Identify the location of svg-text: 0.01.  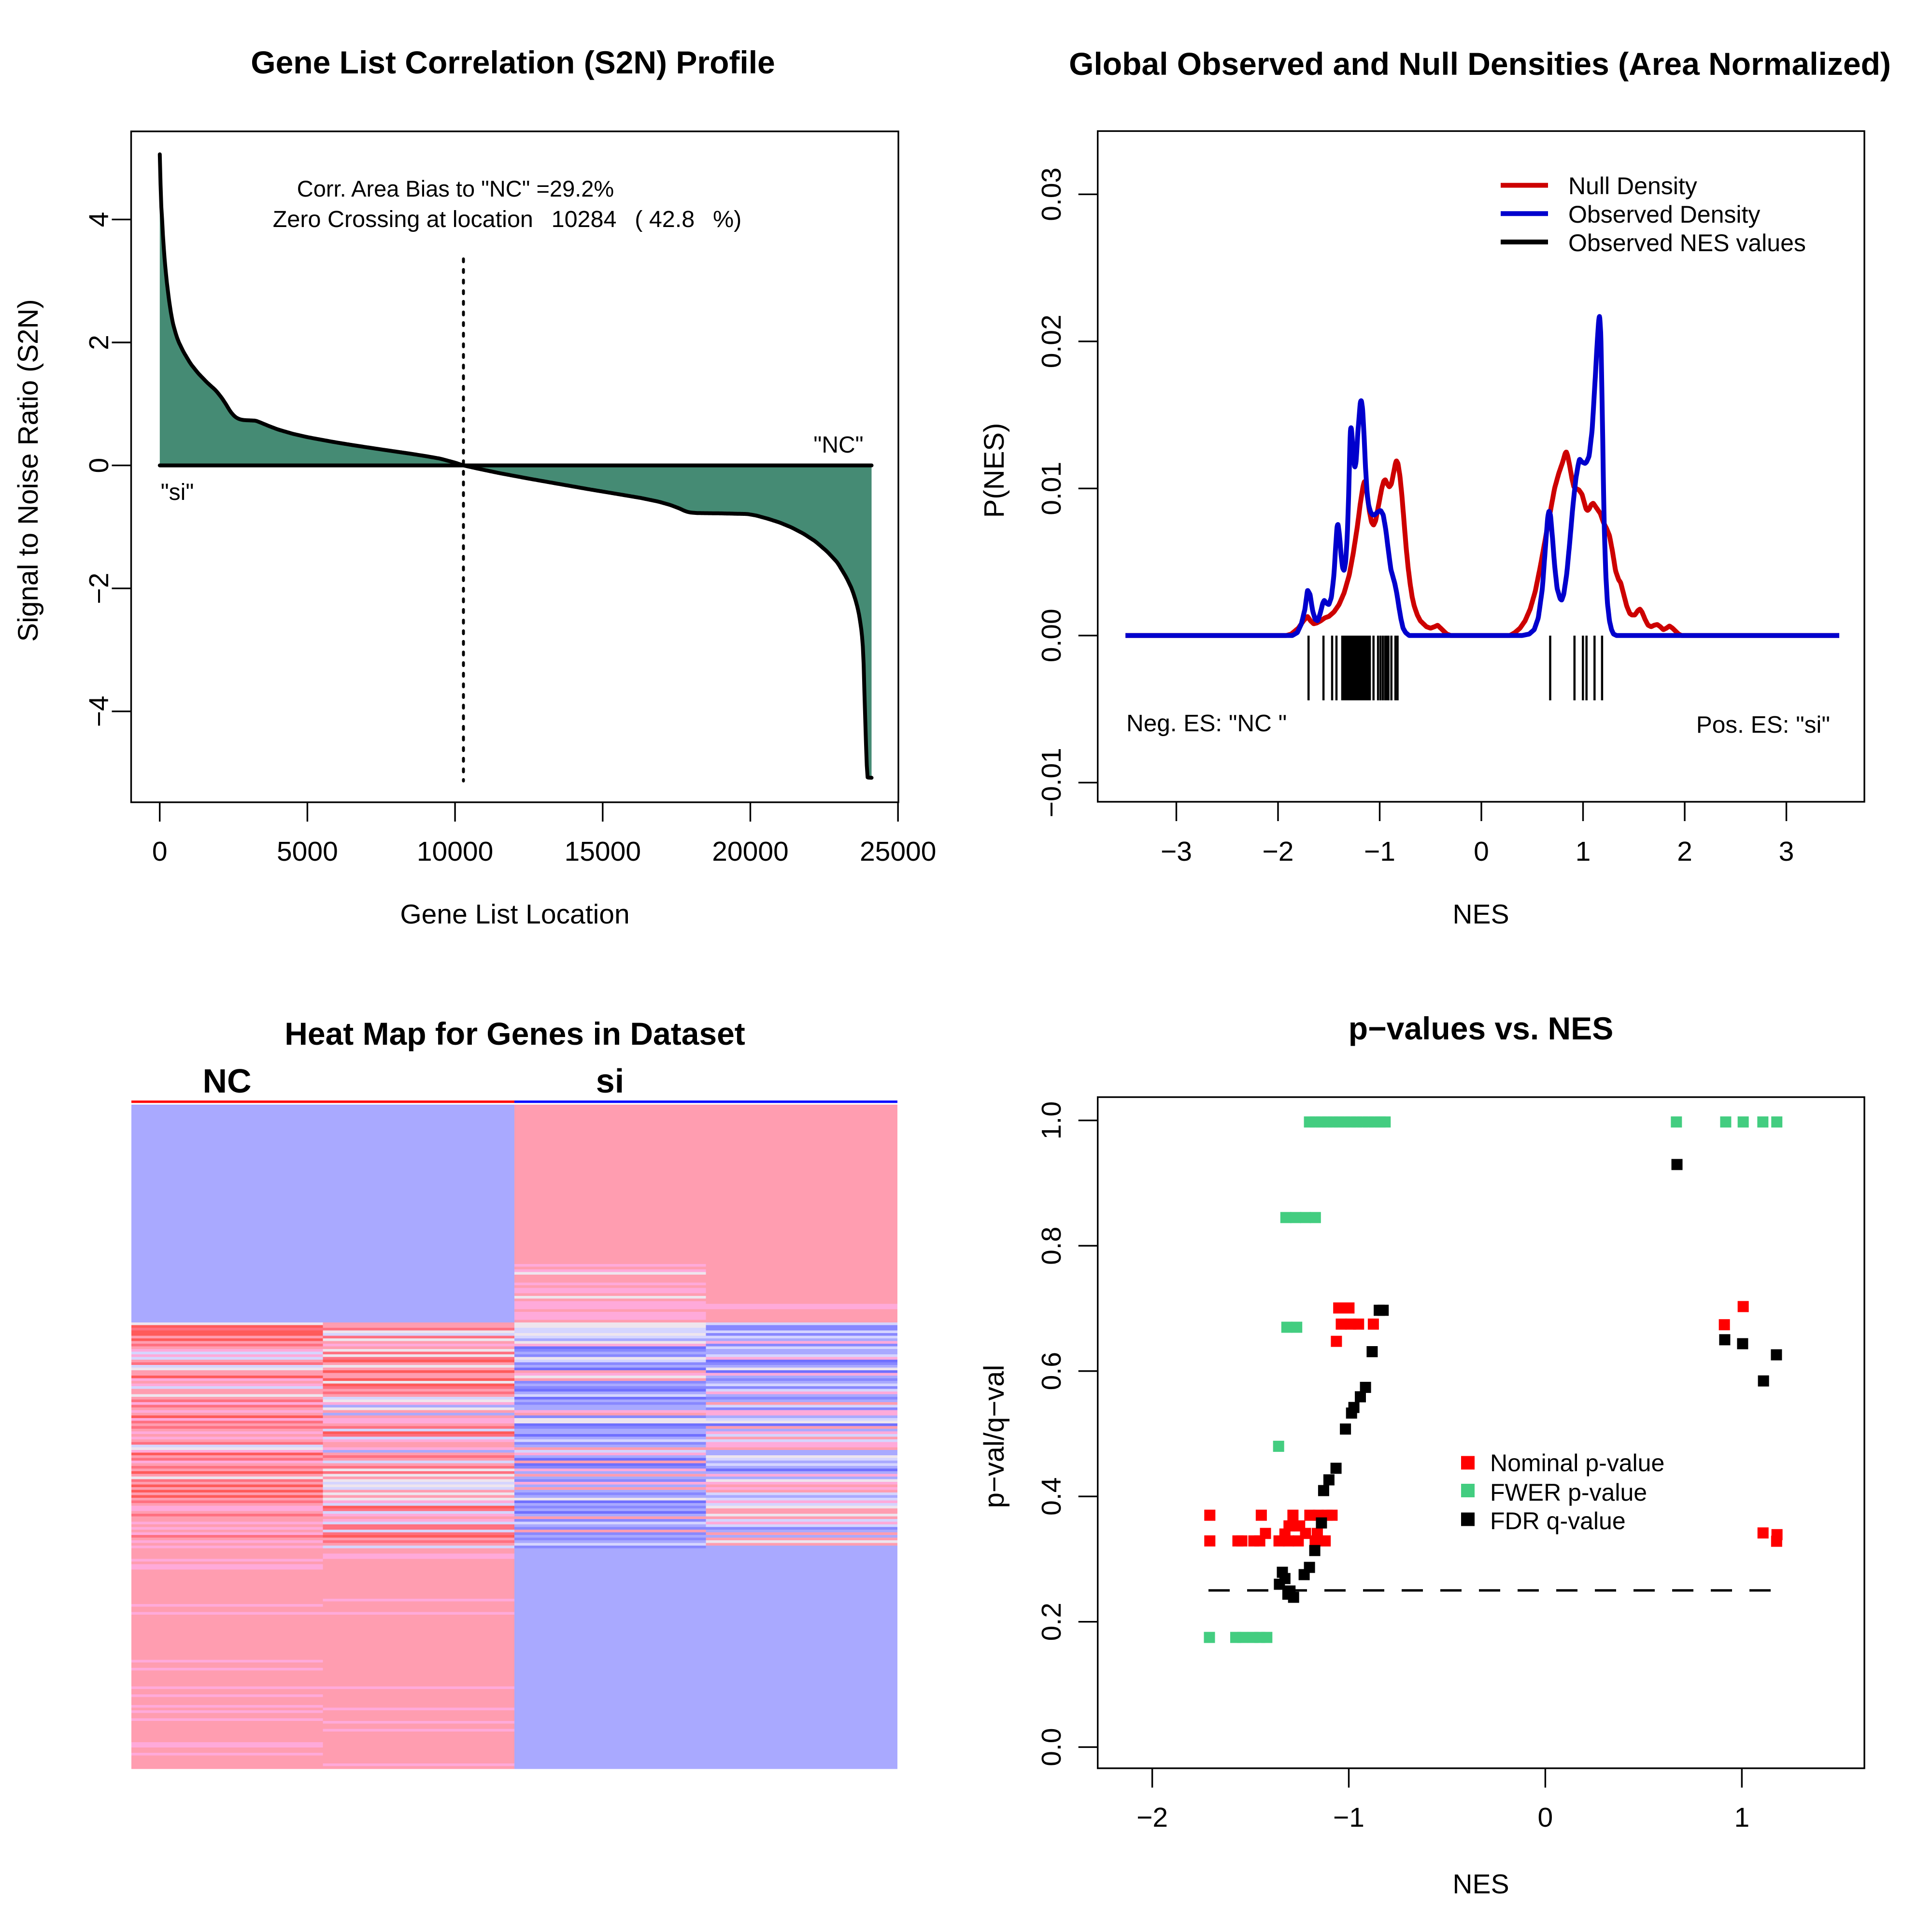
(1051, 488).